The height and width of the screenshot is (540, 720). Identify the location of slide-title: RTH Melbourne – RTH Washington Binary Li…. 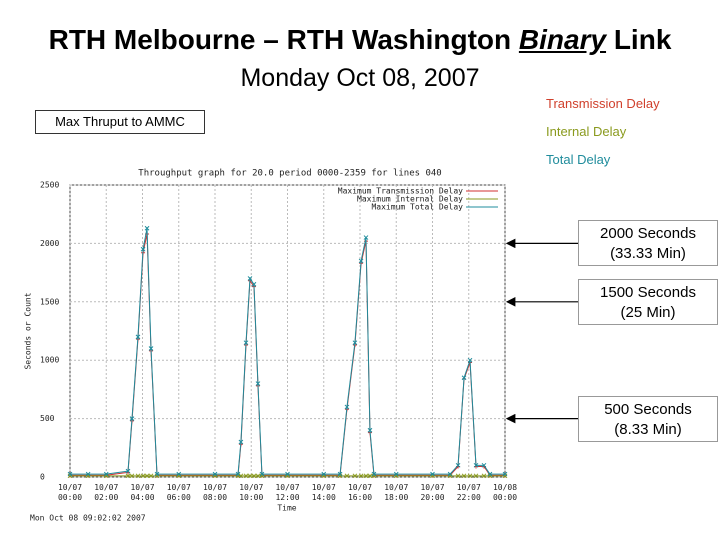
(360, 40).